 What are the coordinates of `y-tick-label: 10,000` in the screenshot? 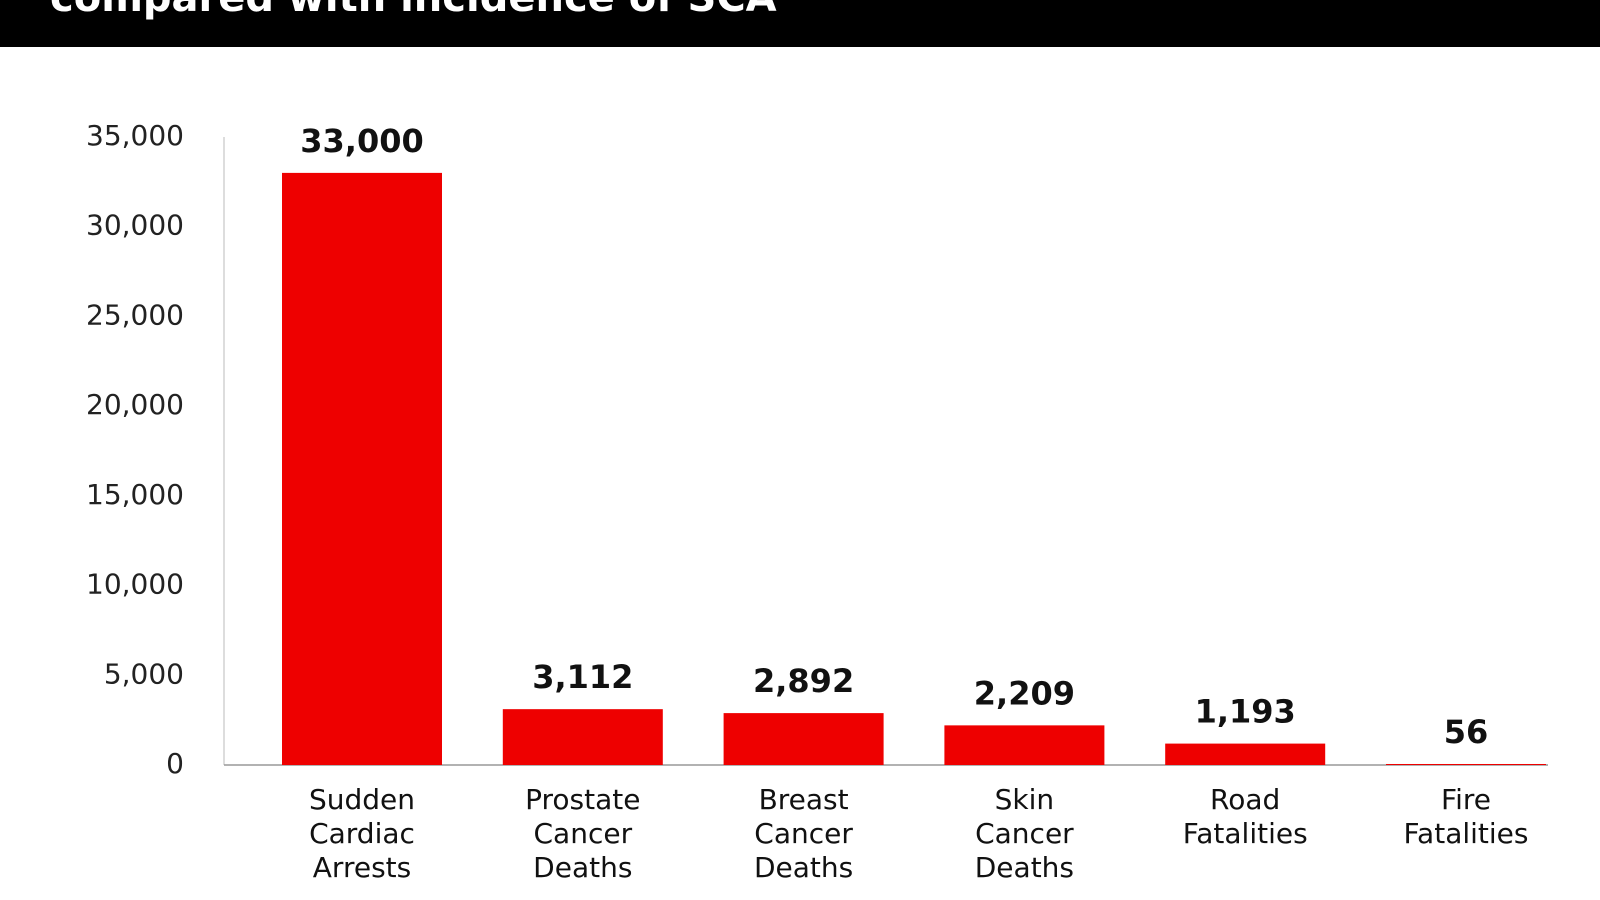 It's located at (135, 584).